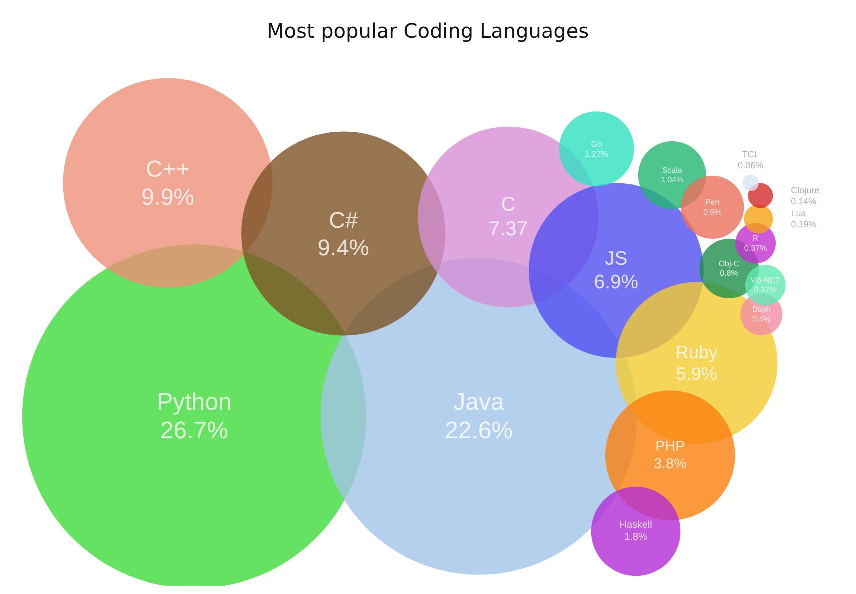 Image resolution: width=856 pixels, height=594 pixels. What do you see at coordinates (712, 212) in the screenshot?
I see `data-label: 0.9%` at bounding box center [712, 212].